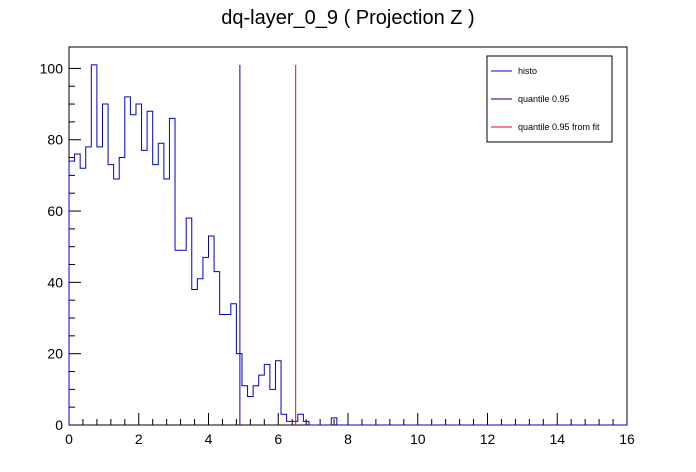 The width and height of the screenshot is (696, 472). Describe the element at coordinates (209, 439) in the screenshot. I see `x-tick-label: 4` at that location.